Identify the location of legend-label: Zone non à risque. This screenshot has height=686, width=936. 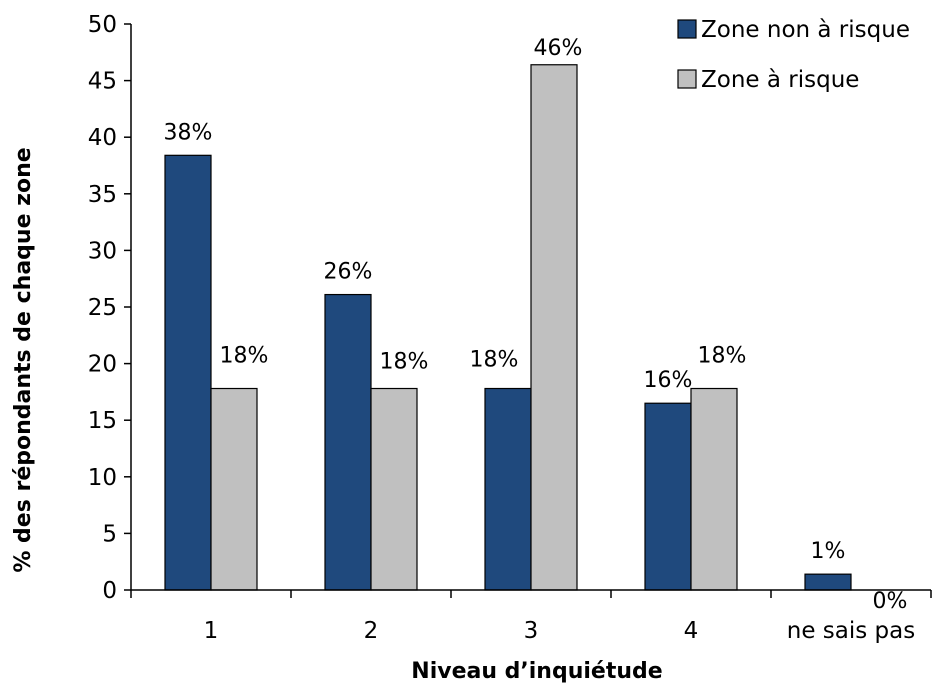
(805, 30).